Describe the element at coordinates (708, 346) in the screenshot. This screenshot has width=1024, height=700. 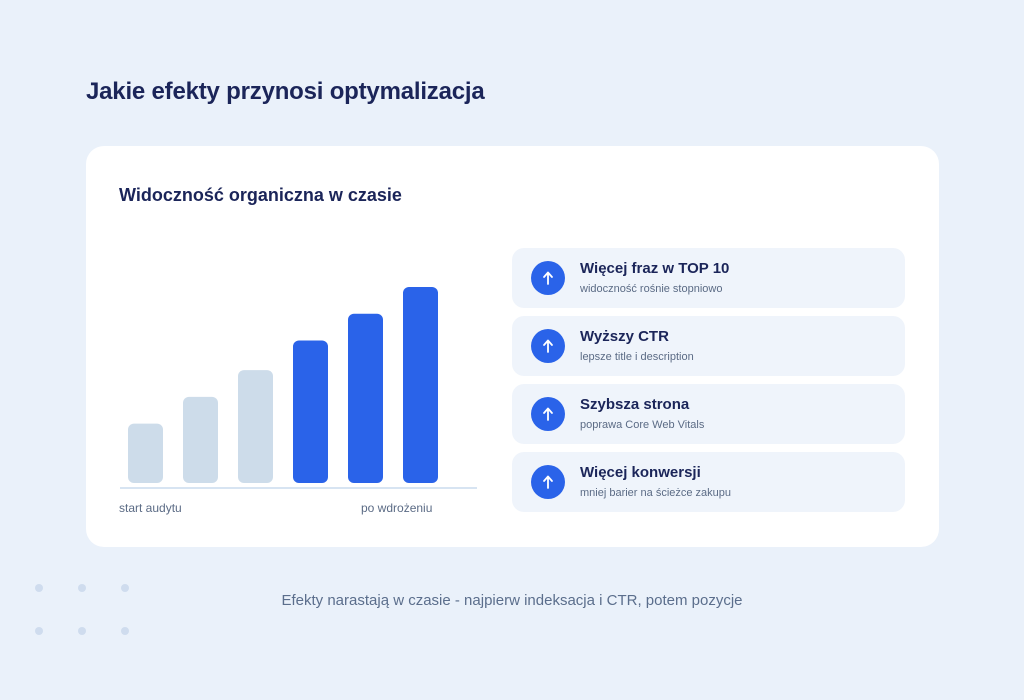
I see `effect-item-ctr: Wyższy CTR lepsze title i description` at that location.